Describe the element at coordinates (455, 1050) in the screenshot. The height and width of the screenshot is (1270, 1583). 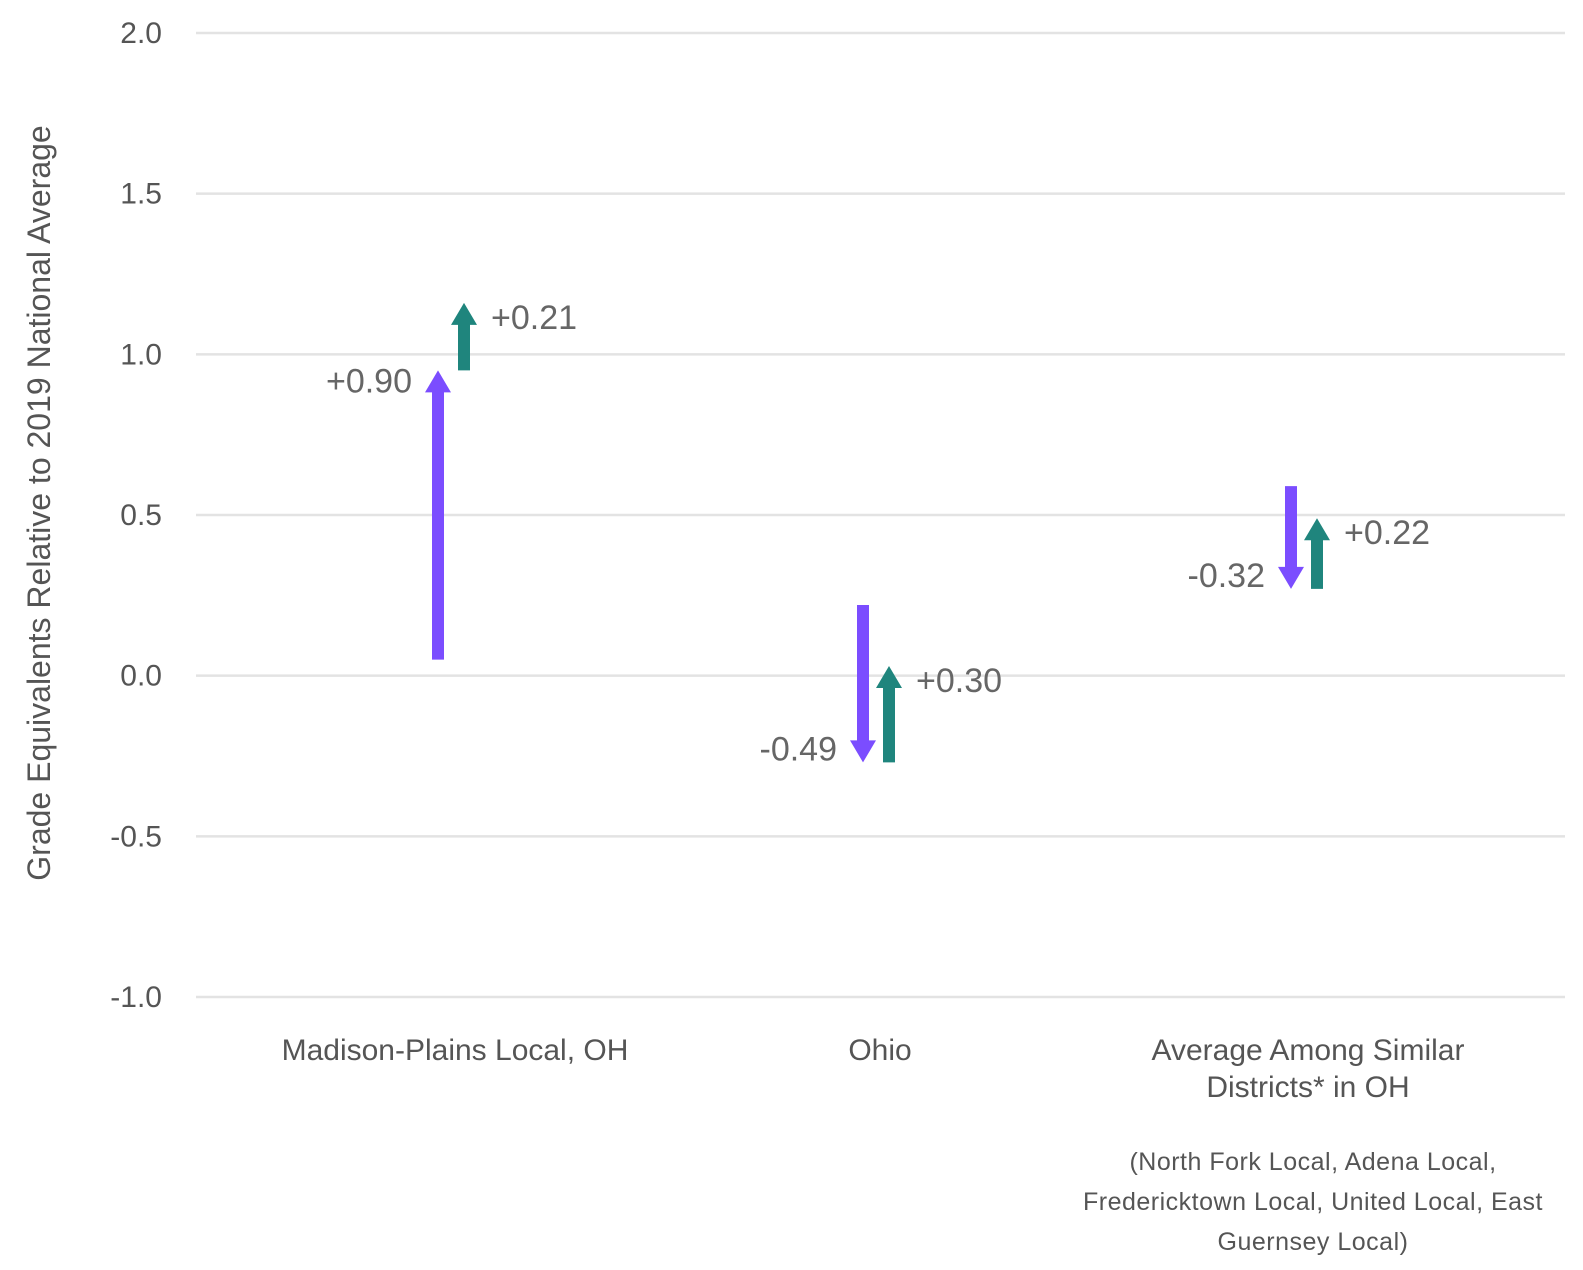
I see `category-label: Madison-Plains Local, OH` at that location.